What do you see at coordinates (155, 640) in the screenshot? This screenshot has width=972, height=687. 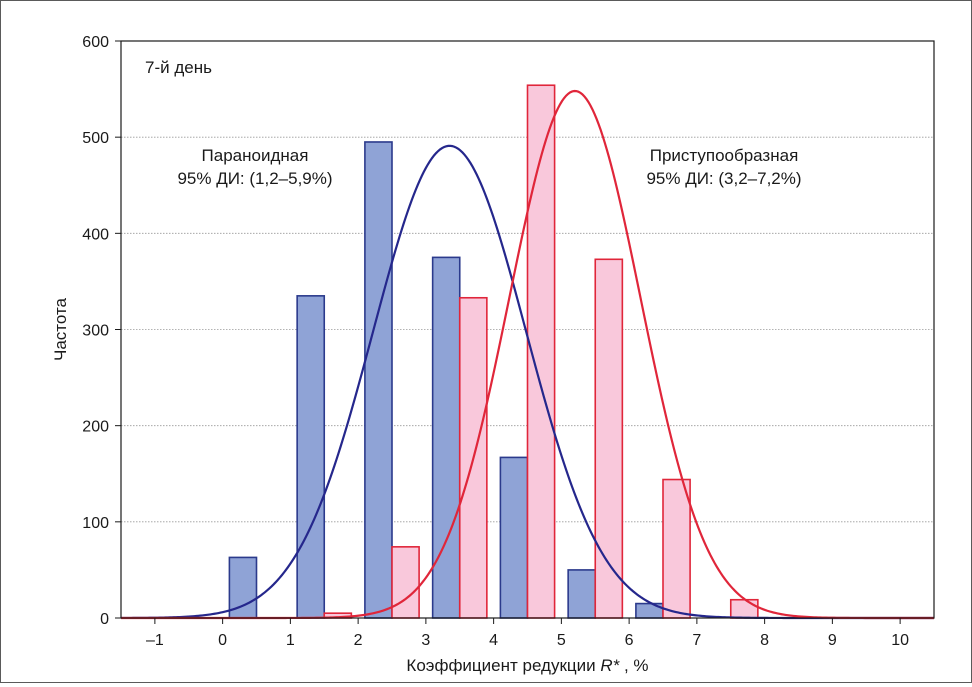 I see `x-tick-label: –1` at bounding box center [155, 640].